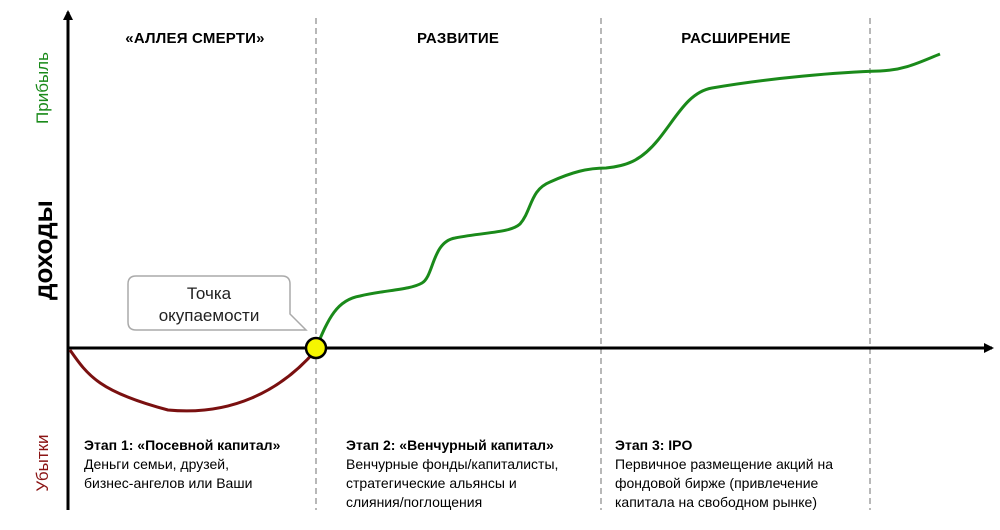 Image resolution: width=1000 pixels, height=530 pixels. Describe the element at coordinates (458, 38) in the screenshot. I see `phase-title-development: РАЗВИТИЕ` at that location.